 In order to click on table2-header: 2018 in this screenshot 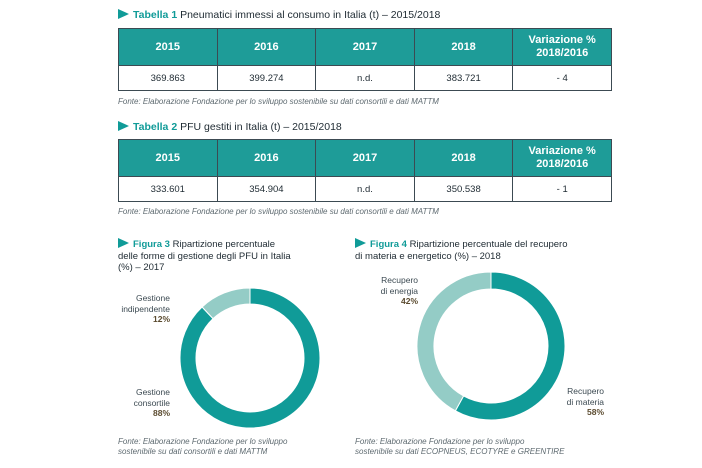, I will do `click(463, 158)`.